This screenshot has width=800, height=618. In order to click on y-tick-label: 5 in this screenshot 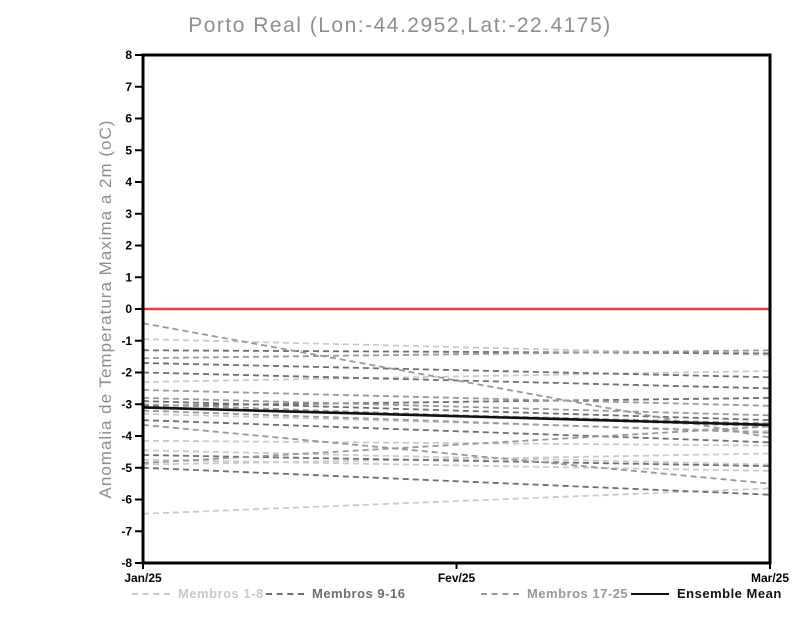, I will do `click(128, 150)`.